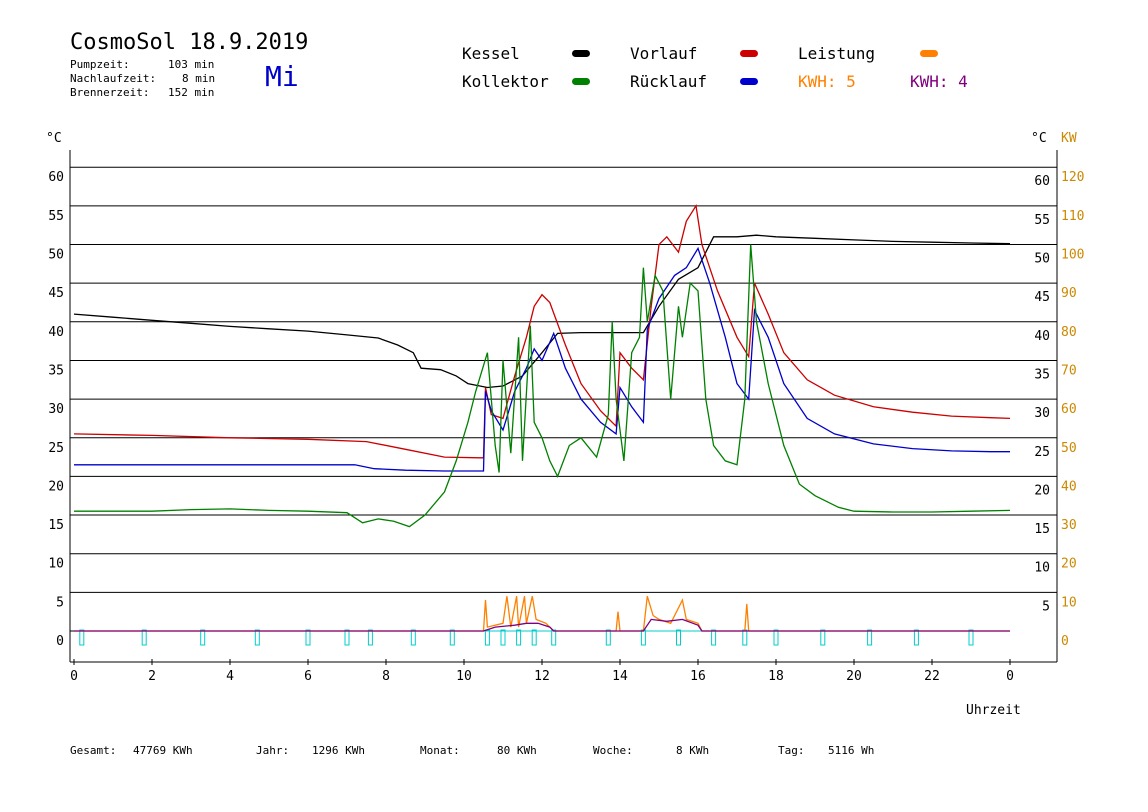 This screenshot has width=1148, height=812. What do you see at coordinates (1065, 641) in the screenshot?
I see `kw-tick-label: 0` at bounding box center [1065, 641].